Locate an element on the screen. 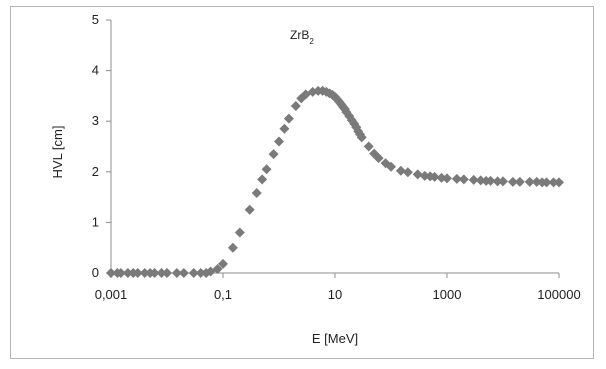  y-tick-label: 4 is located at coordinates (95, 70).